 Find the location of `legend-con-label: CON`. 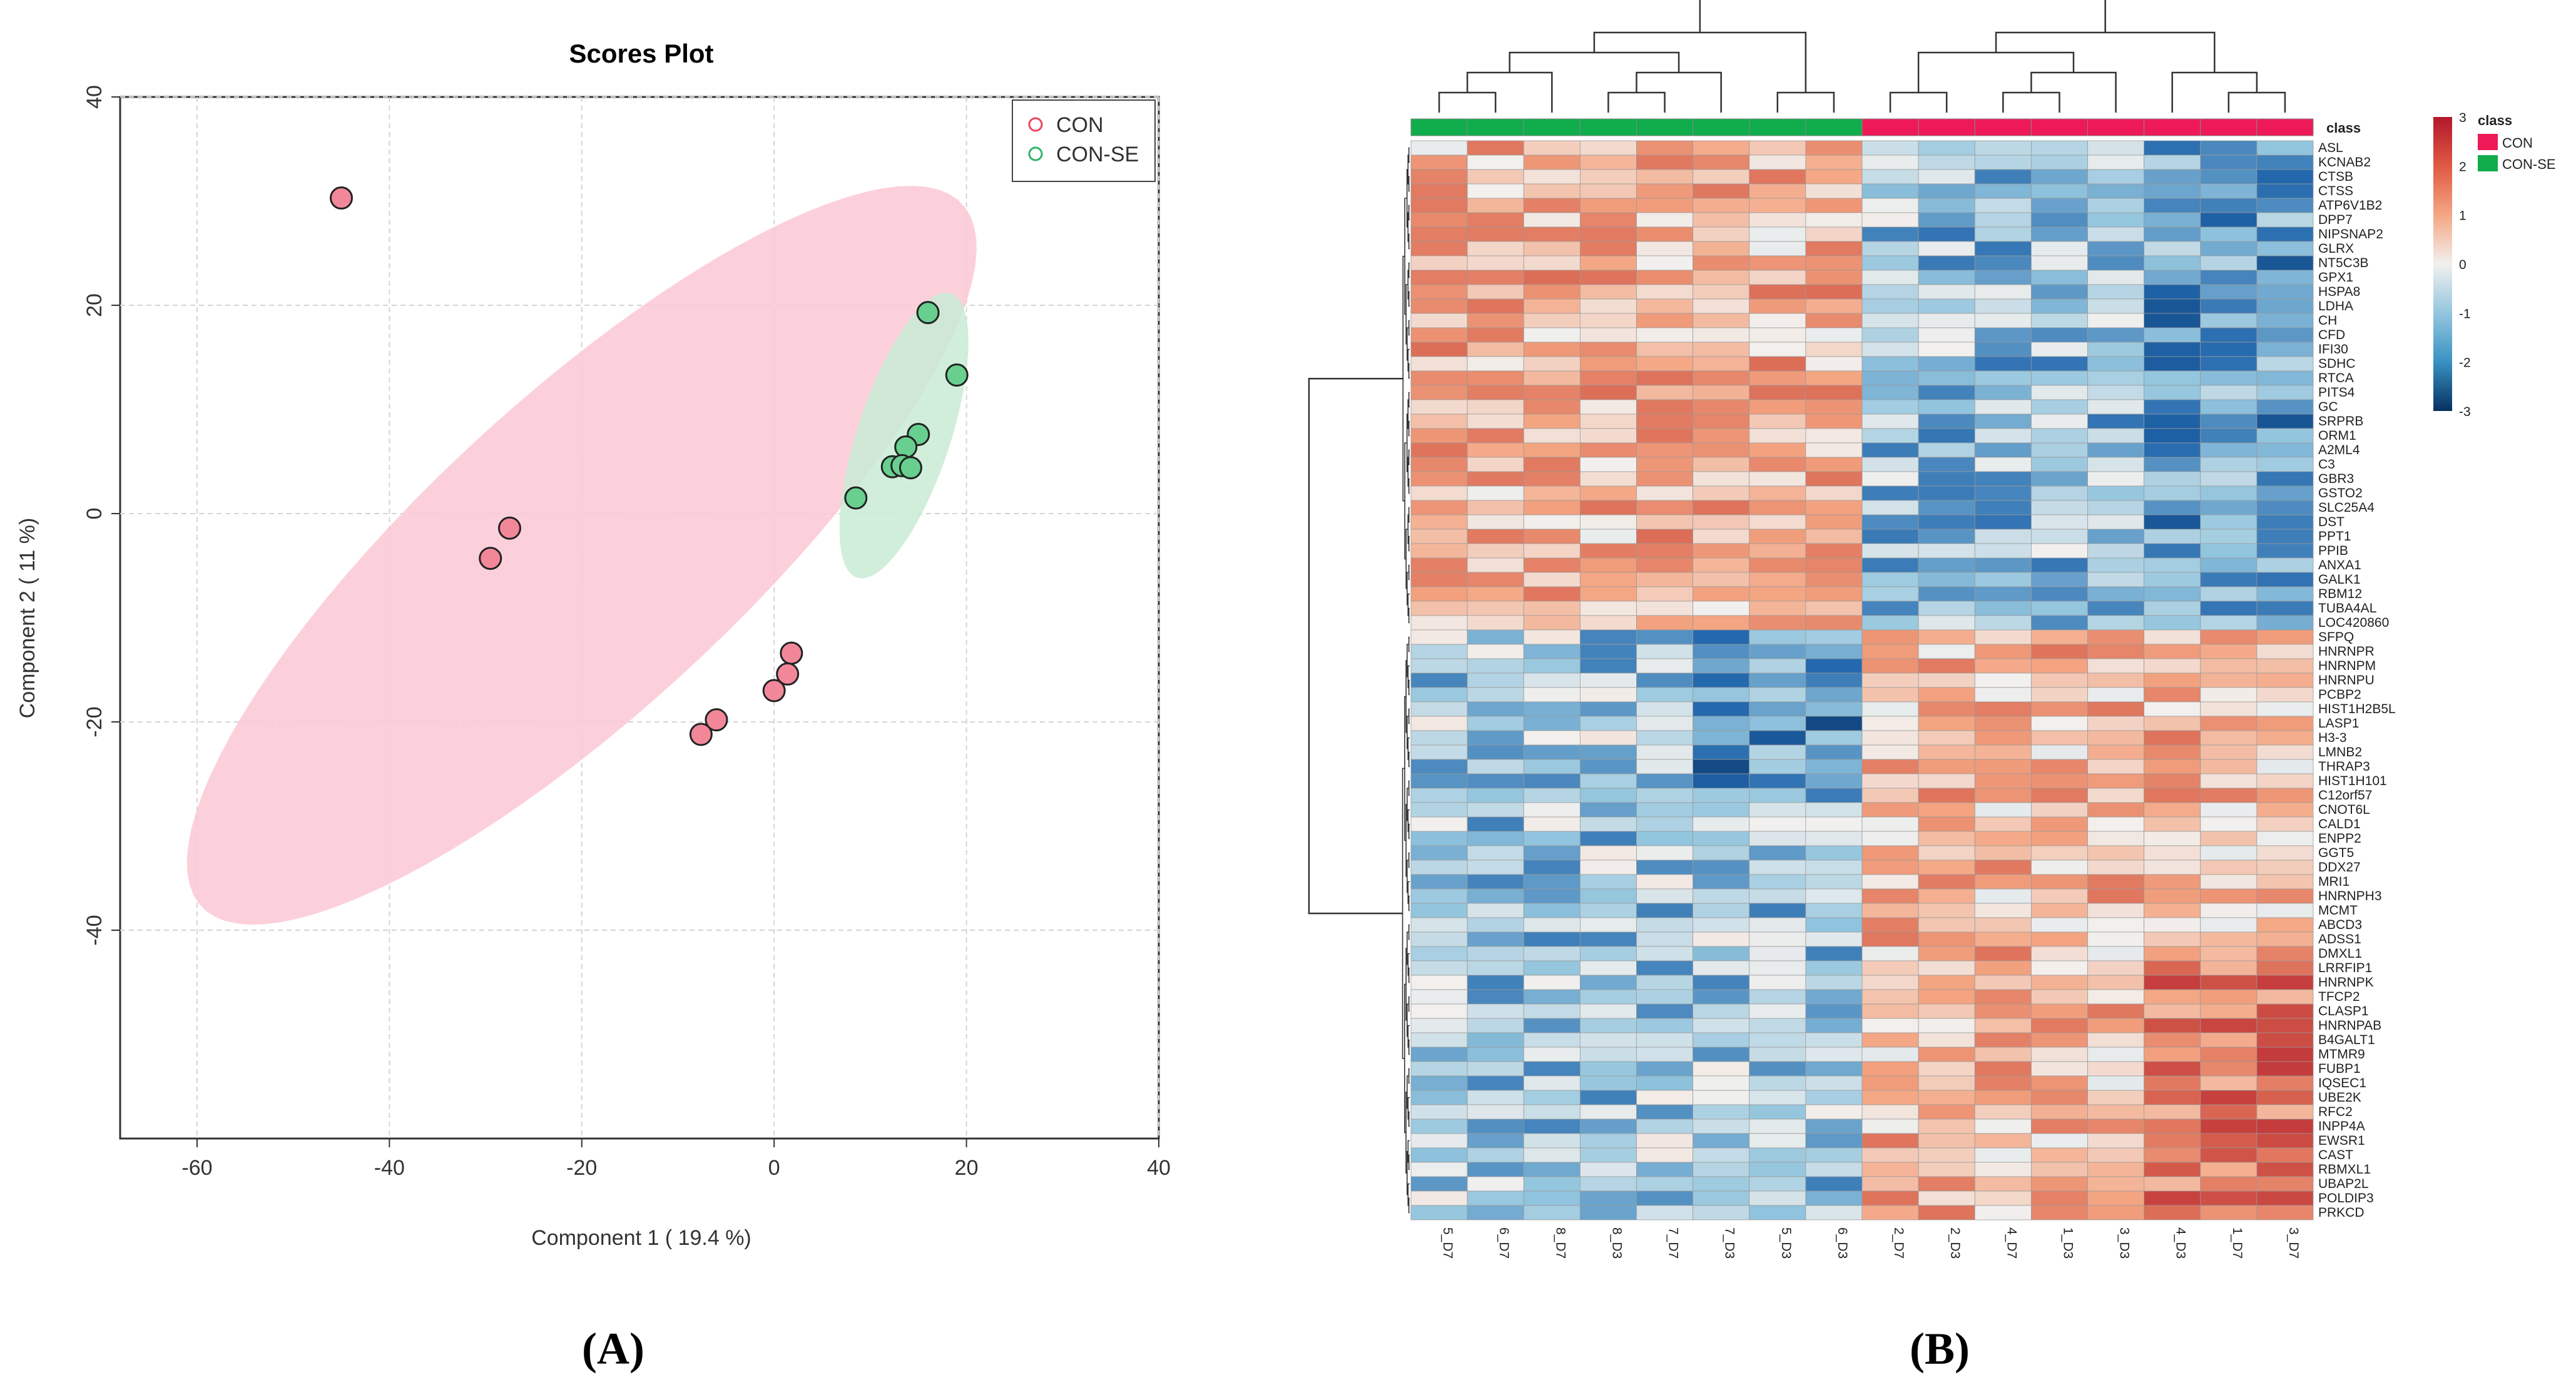

legend-con-label: CON is located at coordinates (1080, 125).